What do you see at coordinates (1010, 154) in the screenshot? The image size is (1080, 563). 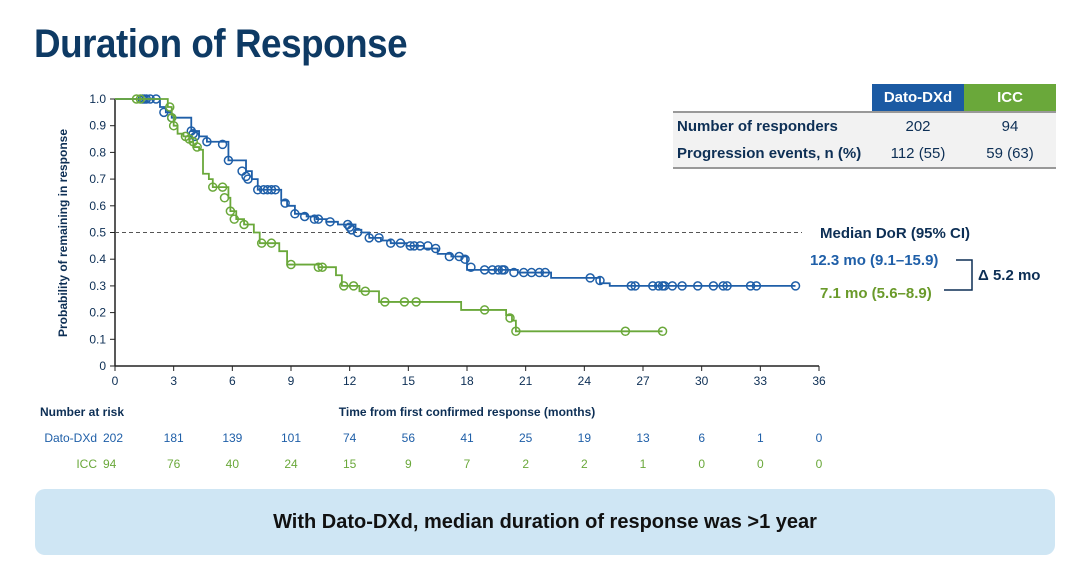 I see `table-cell: 59 (63)` at bounding box center [1010, 154].